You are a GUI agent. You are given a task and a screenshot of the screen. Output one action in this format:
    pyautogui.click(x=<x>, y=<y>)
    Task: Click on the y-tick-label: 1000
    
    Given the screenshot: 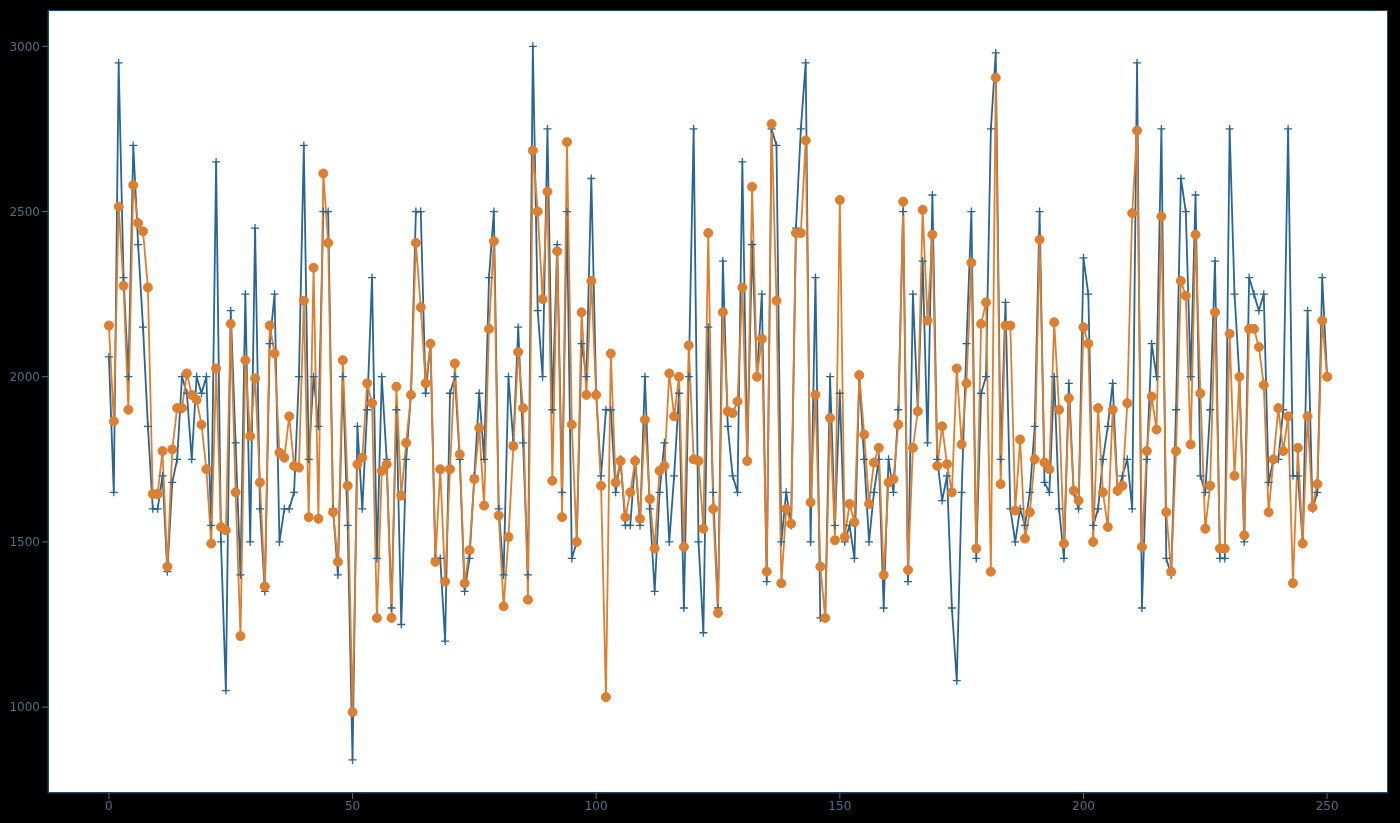 What is the action you would take?
    pyautogui.click(x=24, y=707)
    